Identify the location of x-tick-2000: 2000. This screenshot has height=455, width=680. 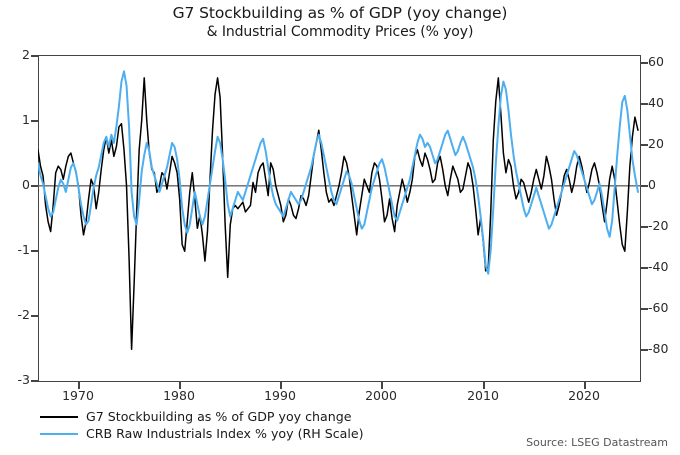
(381, 395).